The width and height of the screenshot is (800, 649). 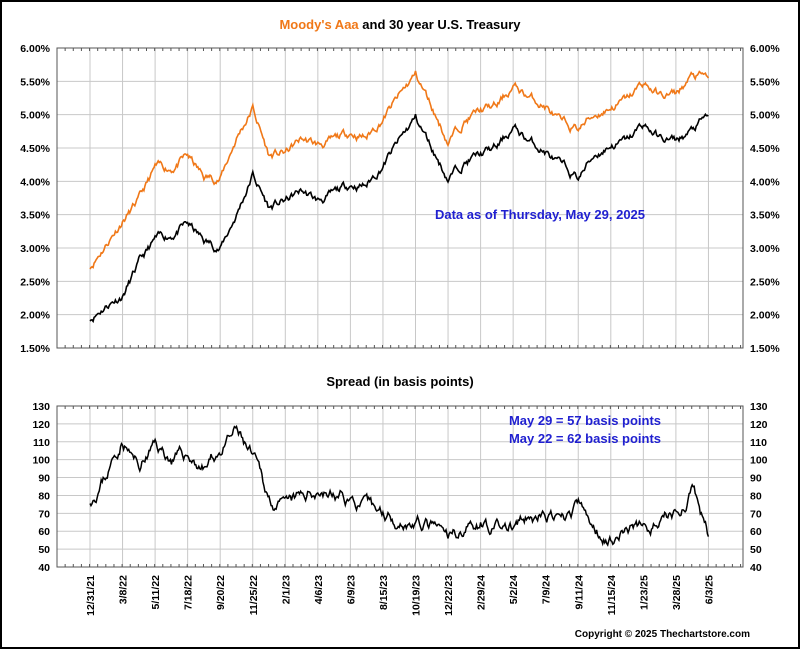 What do you see at coordinates (91, 595) in the screenshot?
I see `x-tick-label: 12/31/21` at bounding box center [91, 595].